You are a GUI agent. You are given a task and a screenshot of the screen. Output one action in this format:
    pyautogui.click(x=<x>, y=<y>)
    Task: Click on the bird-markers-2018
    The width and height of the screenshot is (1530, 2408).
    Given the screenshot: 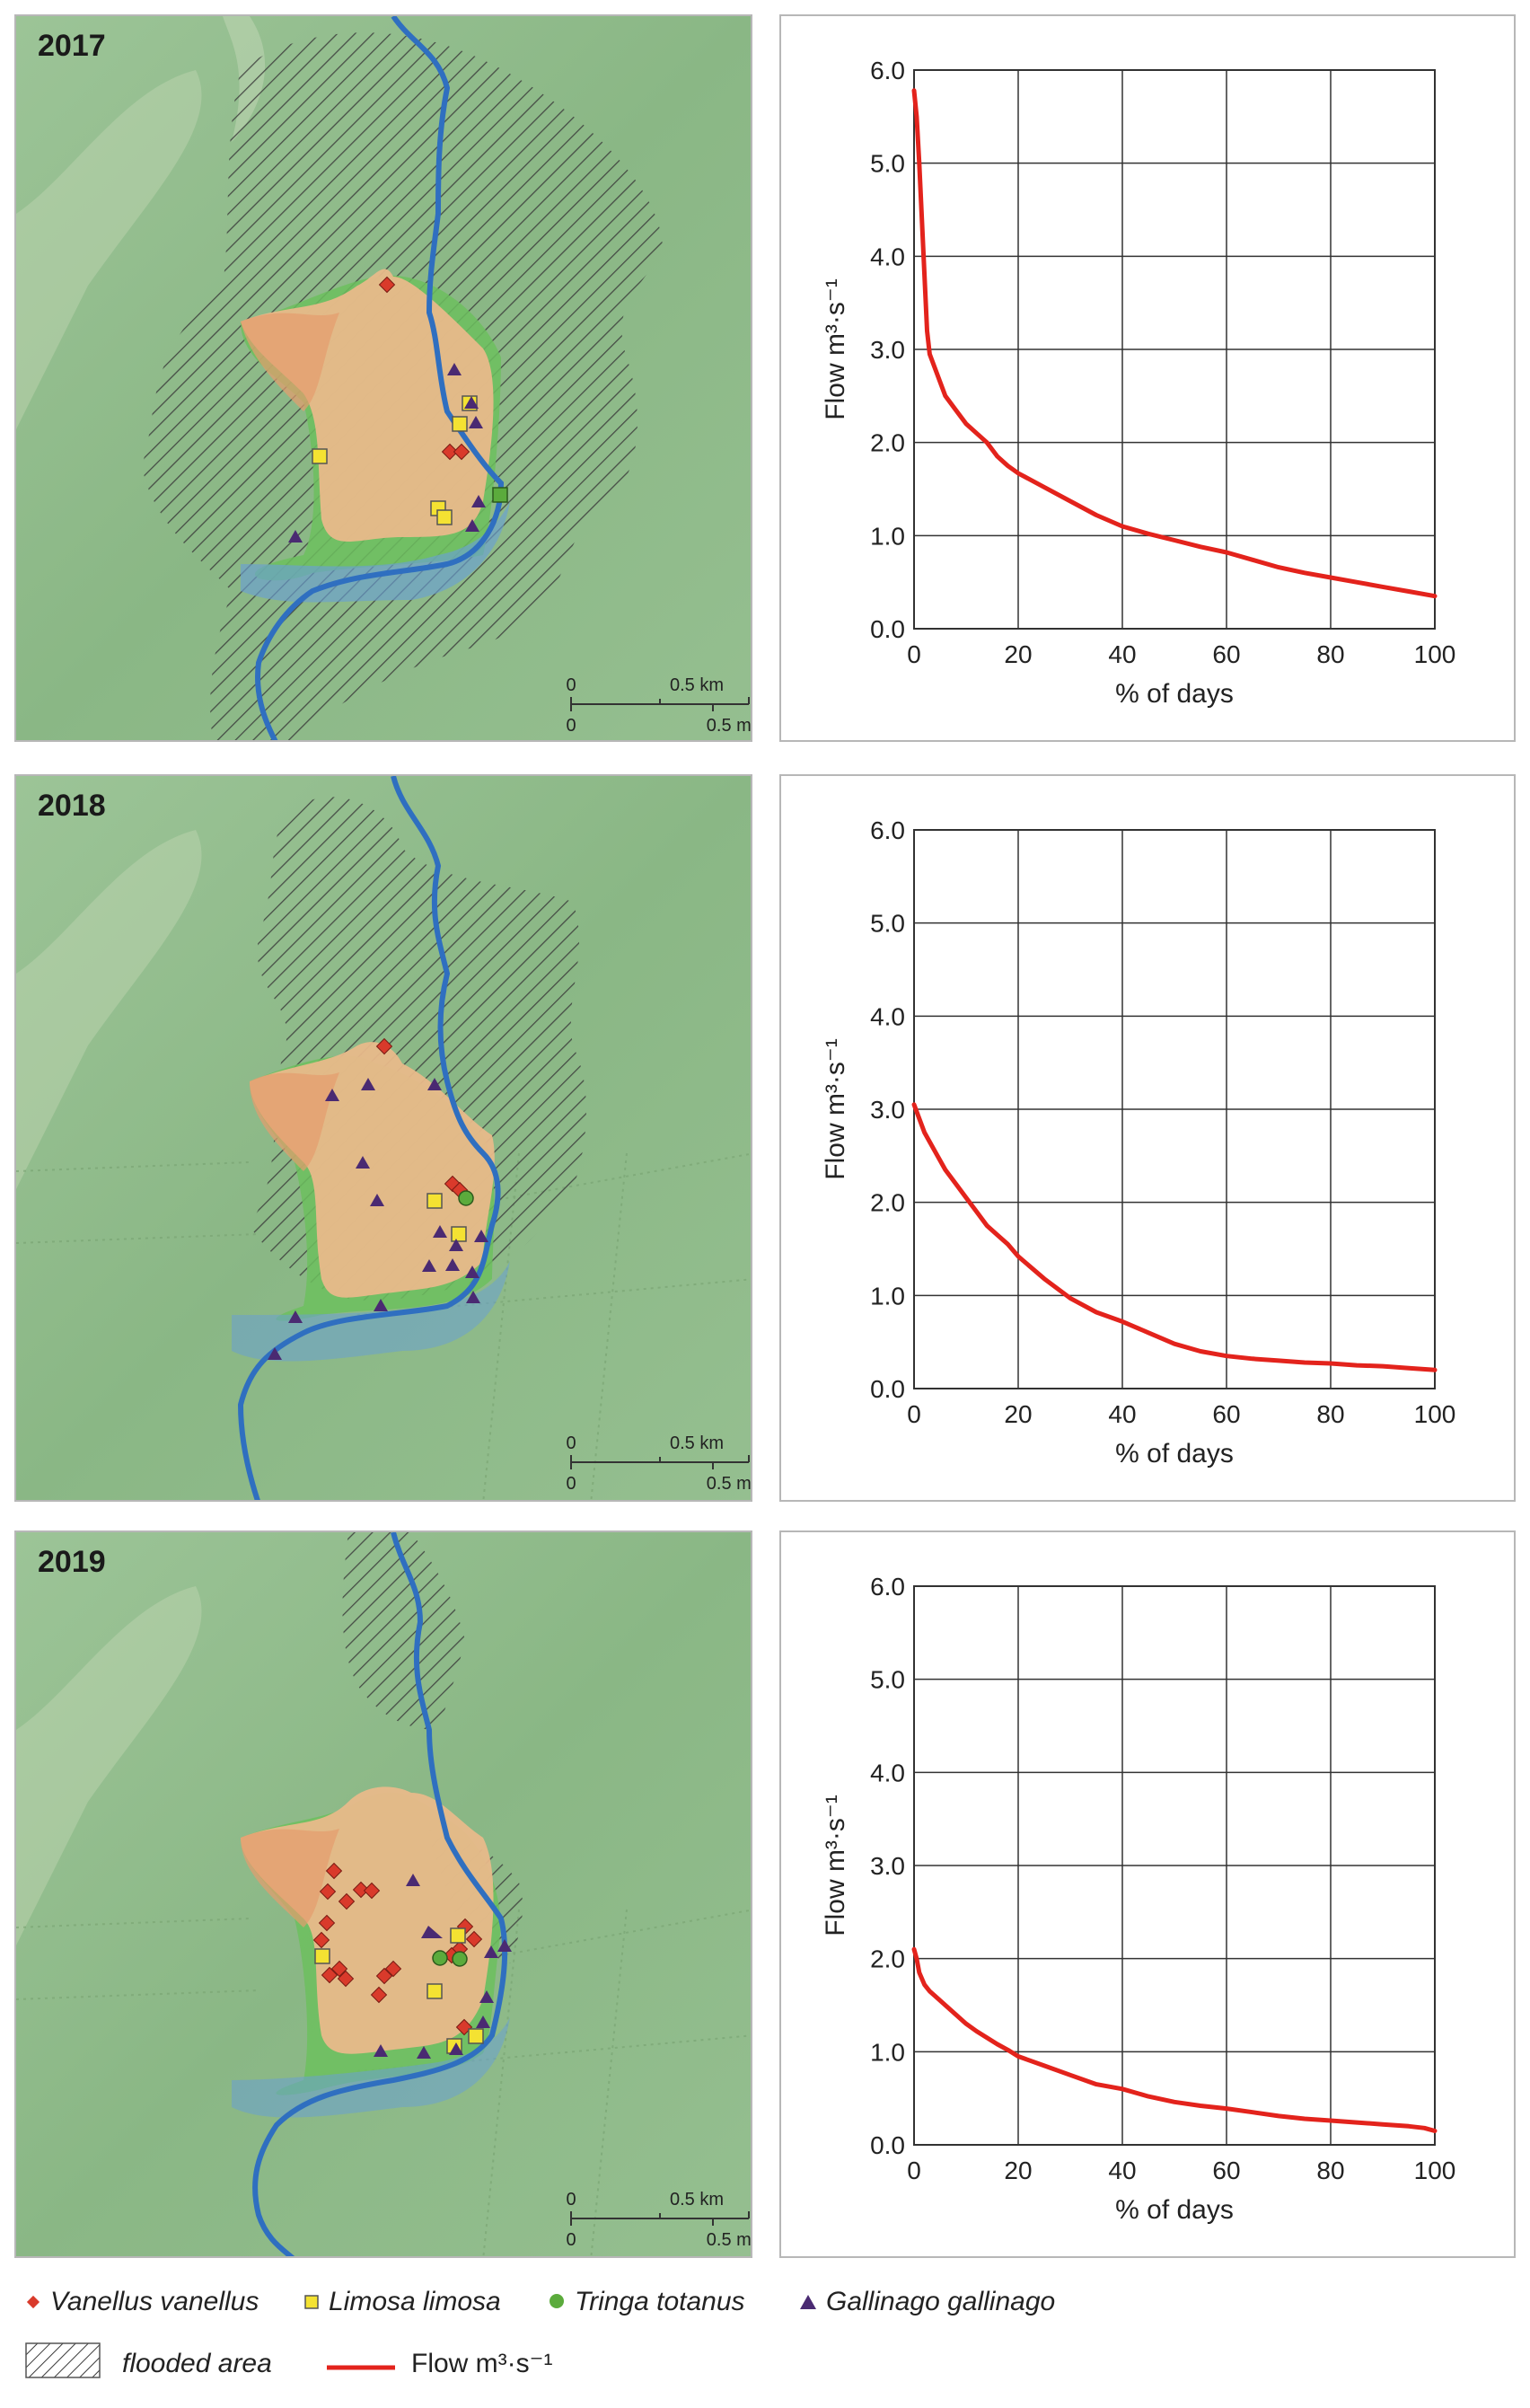 What is the action you would take?
    pyautogui.click(x=378, y=1198)
    